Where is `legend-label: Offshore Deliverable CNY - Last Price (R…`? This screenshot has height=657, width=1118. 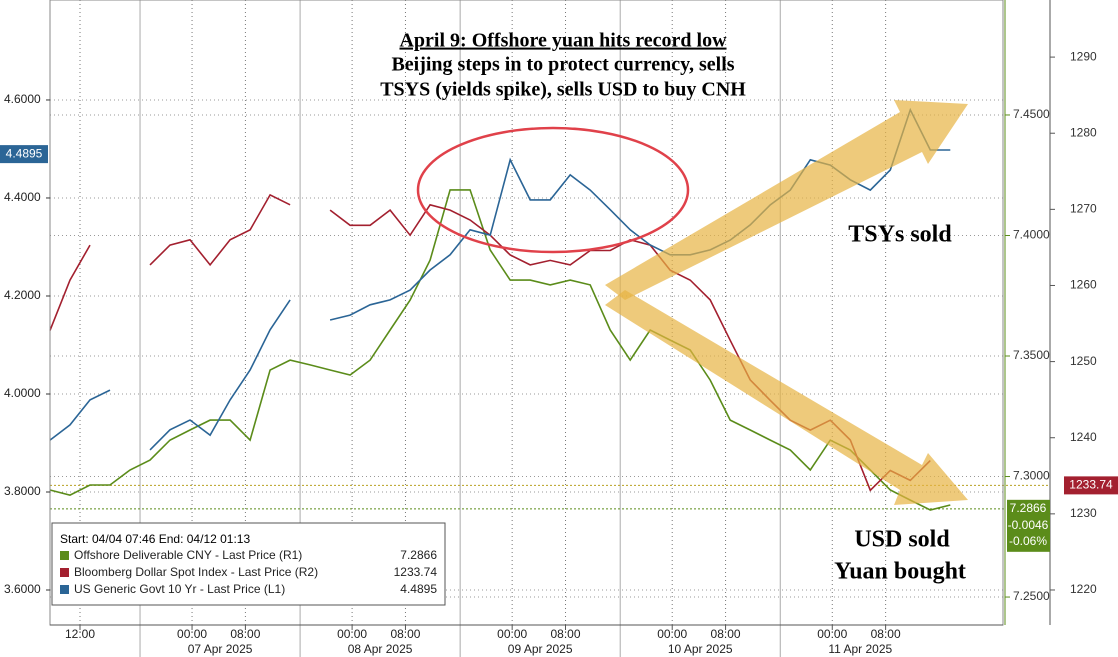 legend-label: Offshore Deliverable CNY - Last Price (R… is located at coordinates (188, 555).